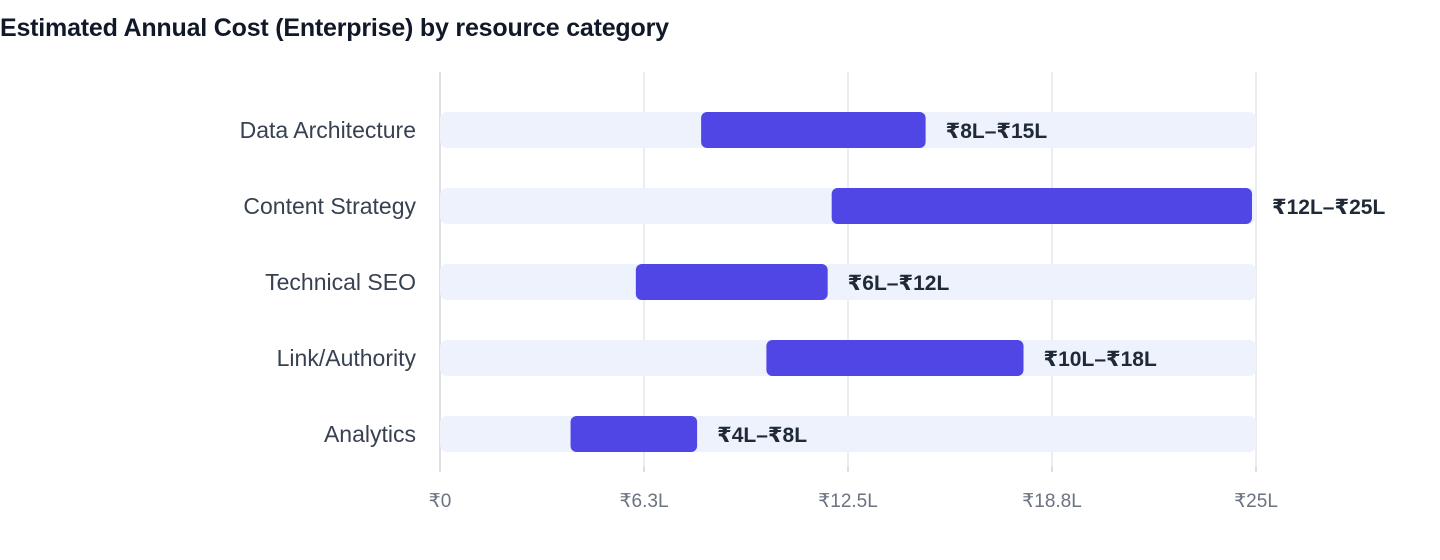  I want to click on x-axis-ticks: ₹0 ₹6.3L ₹12.5L ₹18.8L ₹25L, so click(853, 501).